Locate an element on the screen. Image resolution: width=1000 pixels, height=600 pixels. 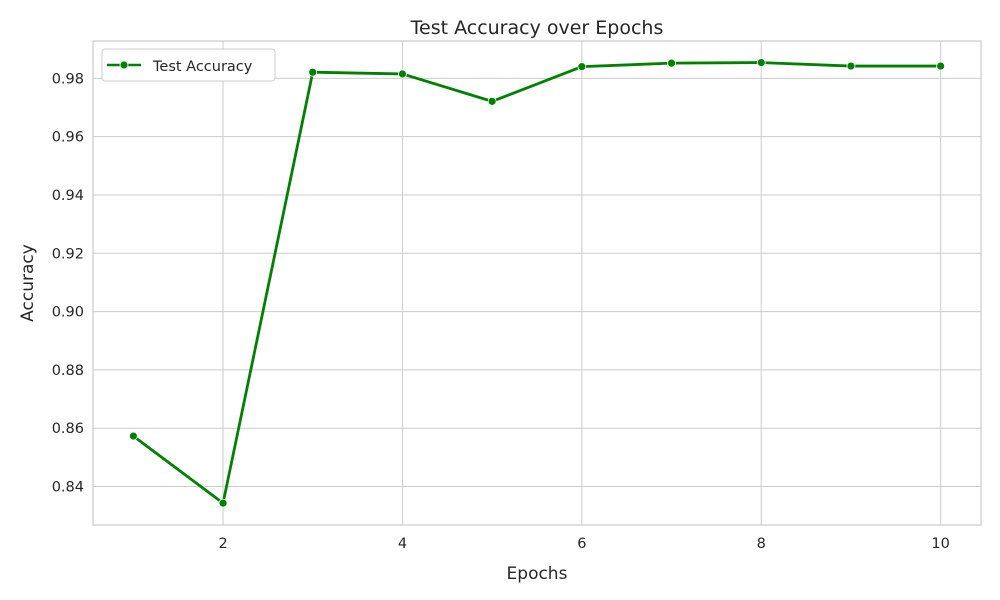
legend-box is located at coordinates (188, 65).